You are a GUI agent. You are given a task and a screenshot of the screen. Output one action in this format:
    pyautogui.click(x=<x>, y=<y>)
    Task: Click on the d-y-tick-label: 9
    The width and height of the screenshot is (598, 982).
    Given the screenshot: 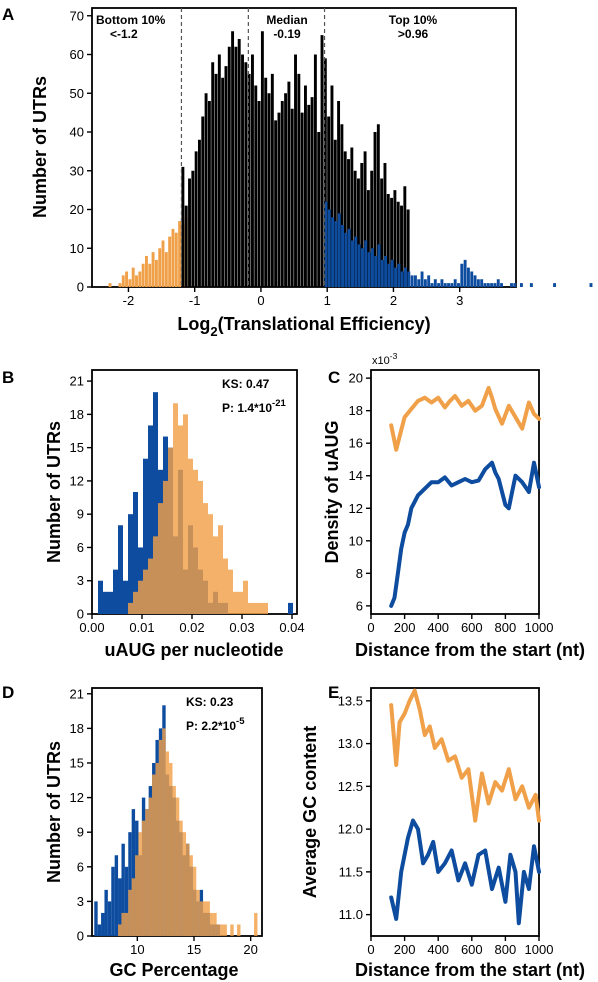 What is the action you would take?
    pyautogui.click(x=80, y=832)
    